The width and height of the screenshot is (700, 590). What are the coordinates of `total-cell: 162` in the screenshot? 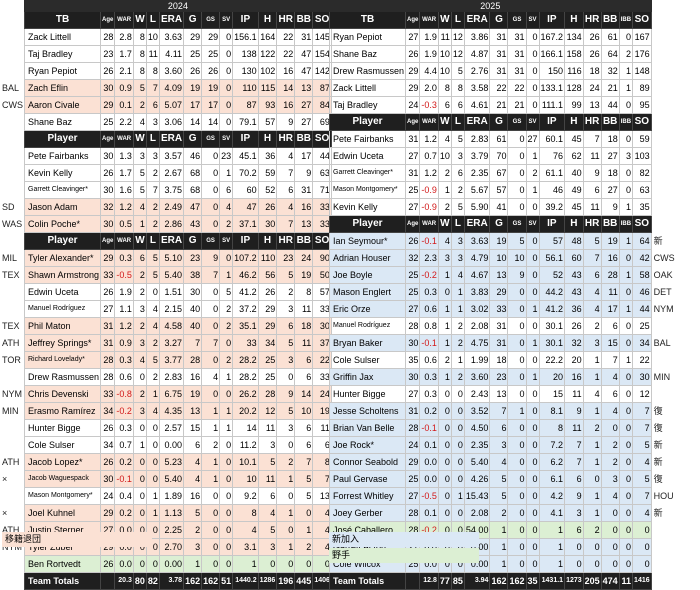 It's located at (499, 581).